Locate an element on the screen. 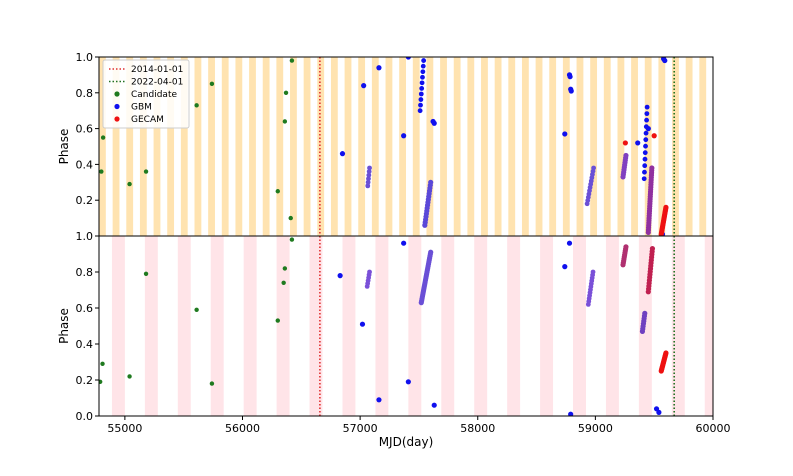 The image size is (793, 476). legend: 2014-01-01 2022-04-01 Candidate GBM GECAM is located at coordinates (146, 94).